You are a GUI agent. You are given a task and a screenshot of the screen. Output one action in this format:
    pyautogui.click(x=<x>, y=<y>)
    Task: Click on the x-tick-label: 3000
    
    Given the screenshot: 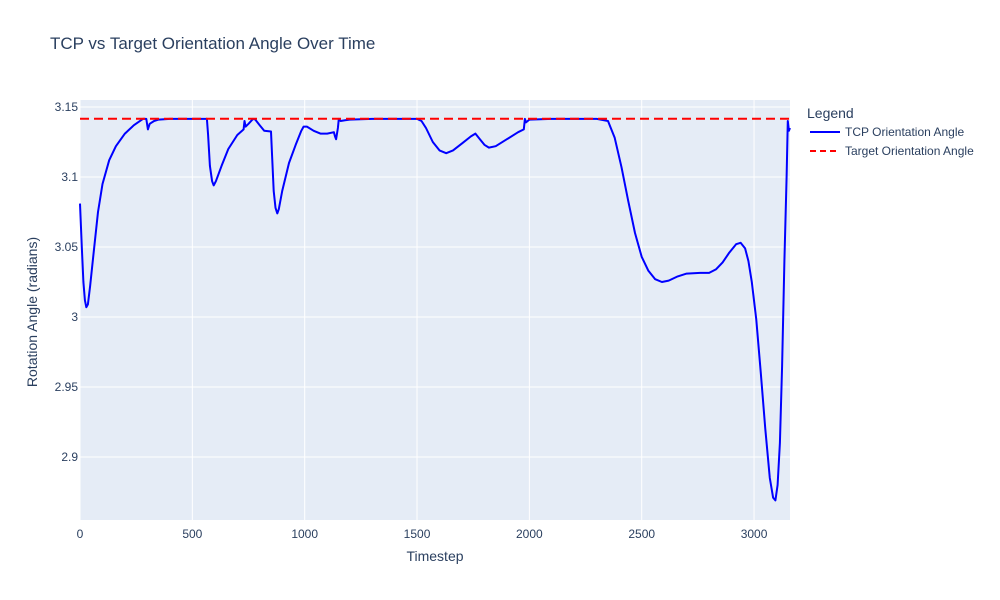 What is the action you would take?
    pyautogui.click(x=754, y=534)
    